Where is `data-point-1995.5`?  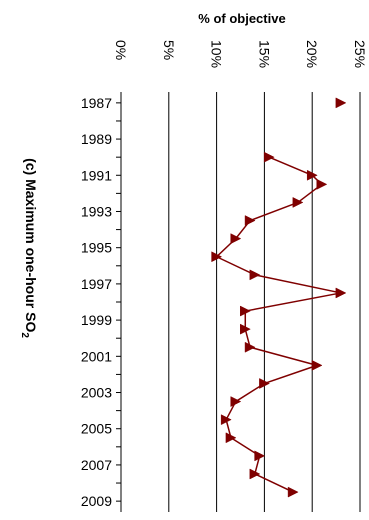
data-point-1995.5 is located at coordinates (217, 257).